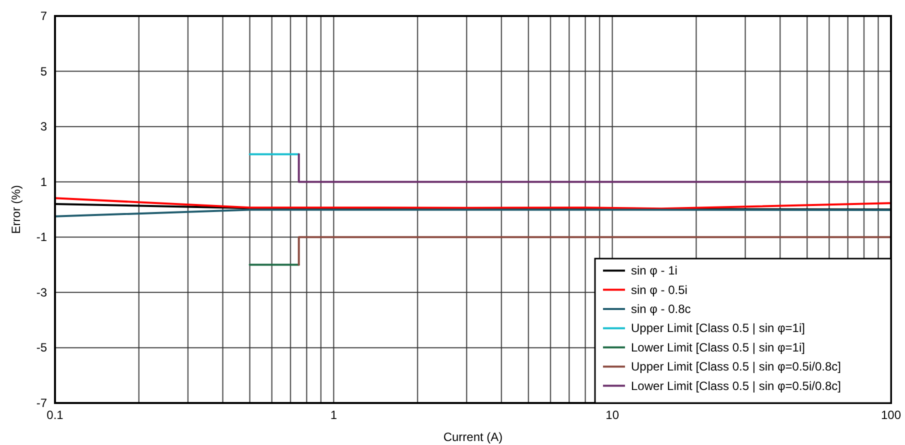  What do you see at coordinates (613, 415) in the screenshot?
I see `x-tick-label: 10` at bounding box center [613, 415].